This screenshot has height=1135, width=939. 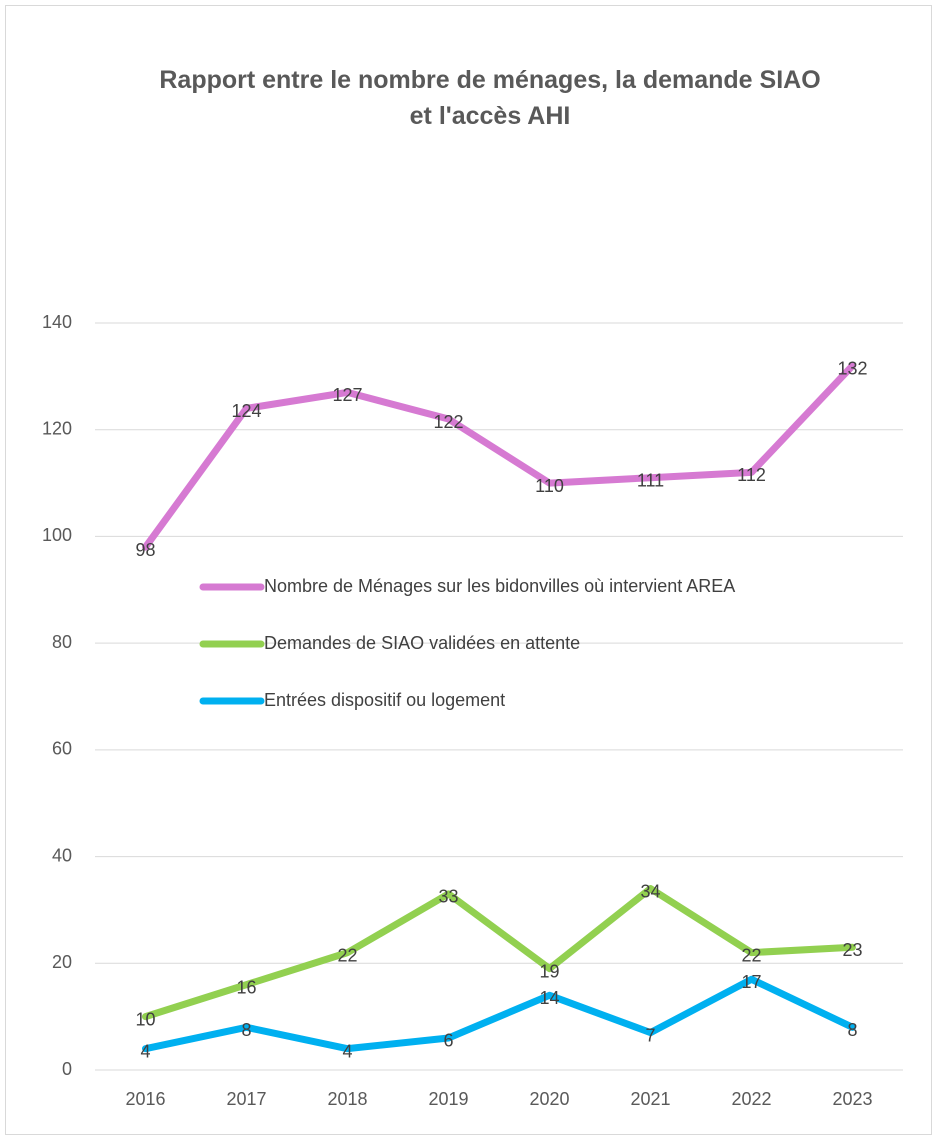 I want to click on y-tick-label: 100, so click(x=57, y=535).